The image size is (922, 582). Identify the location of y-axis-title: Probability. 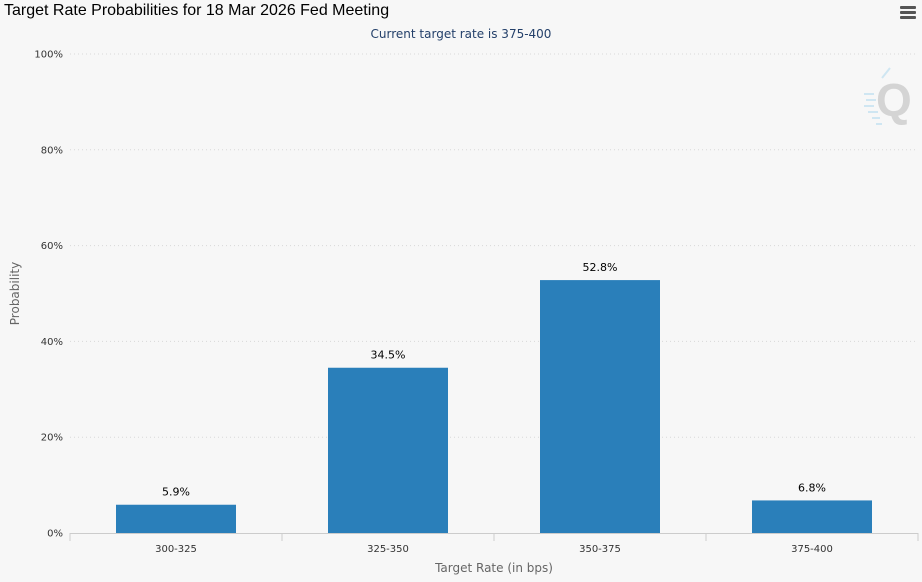
(15, 293).